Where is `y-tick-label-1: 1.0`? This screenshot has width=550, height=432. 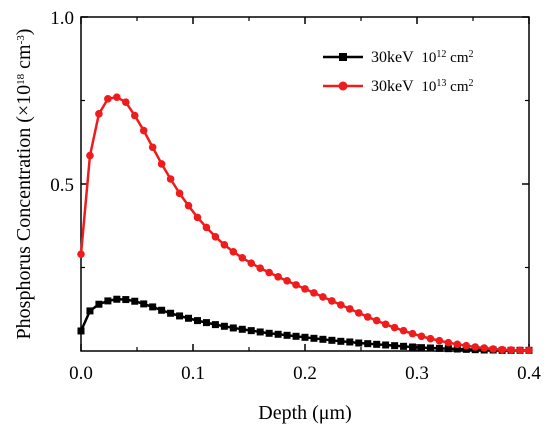
y-tick-label-1: 1.0 is located at coordinates (62, 18).